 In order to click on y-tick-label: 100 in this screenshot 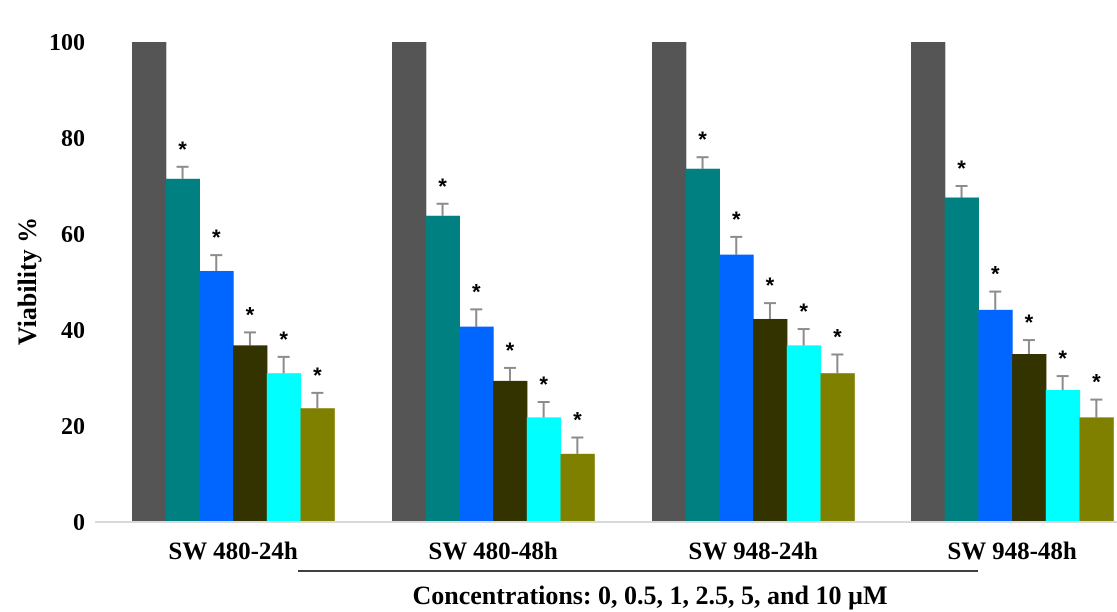, I will do `click(67, 43)`.